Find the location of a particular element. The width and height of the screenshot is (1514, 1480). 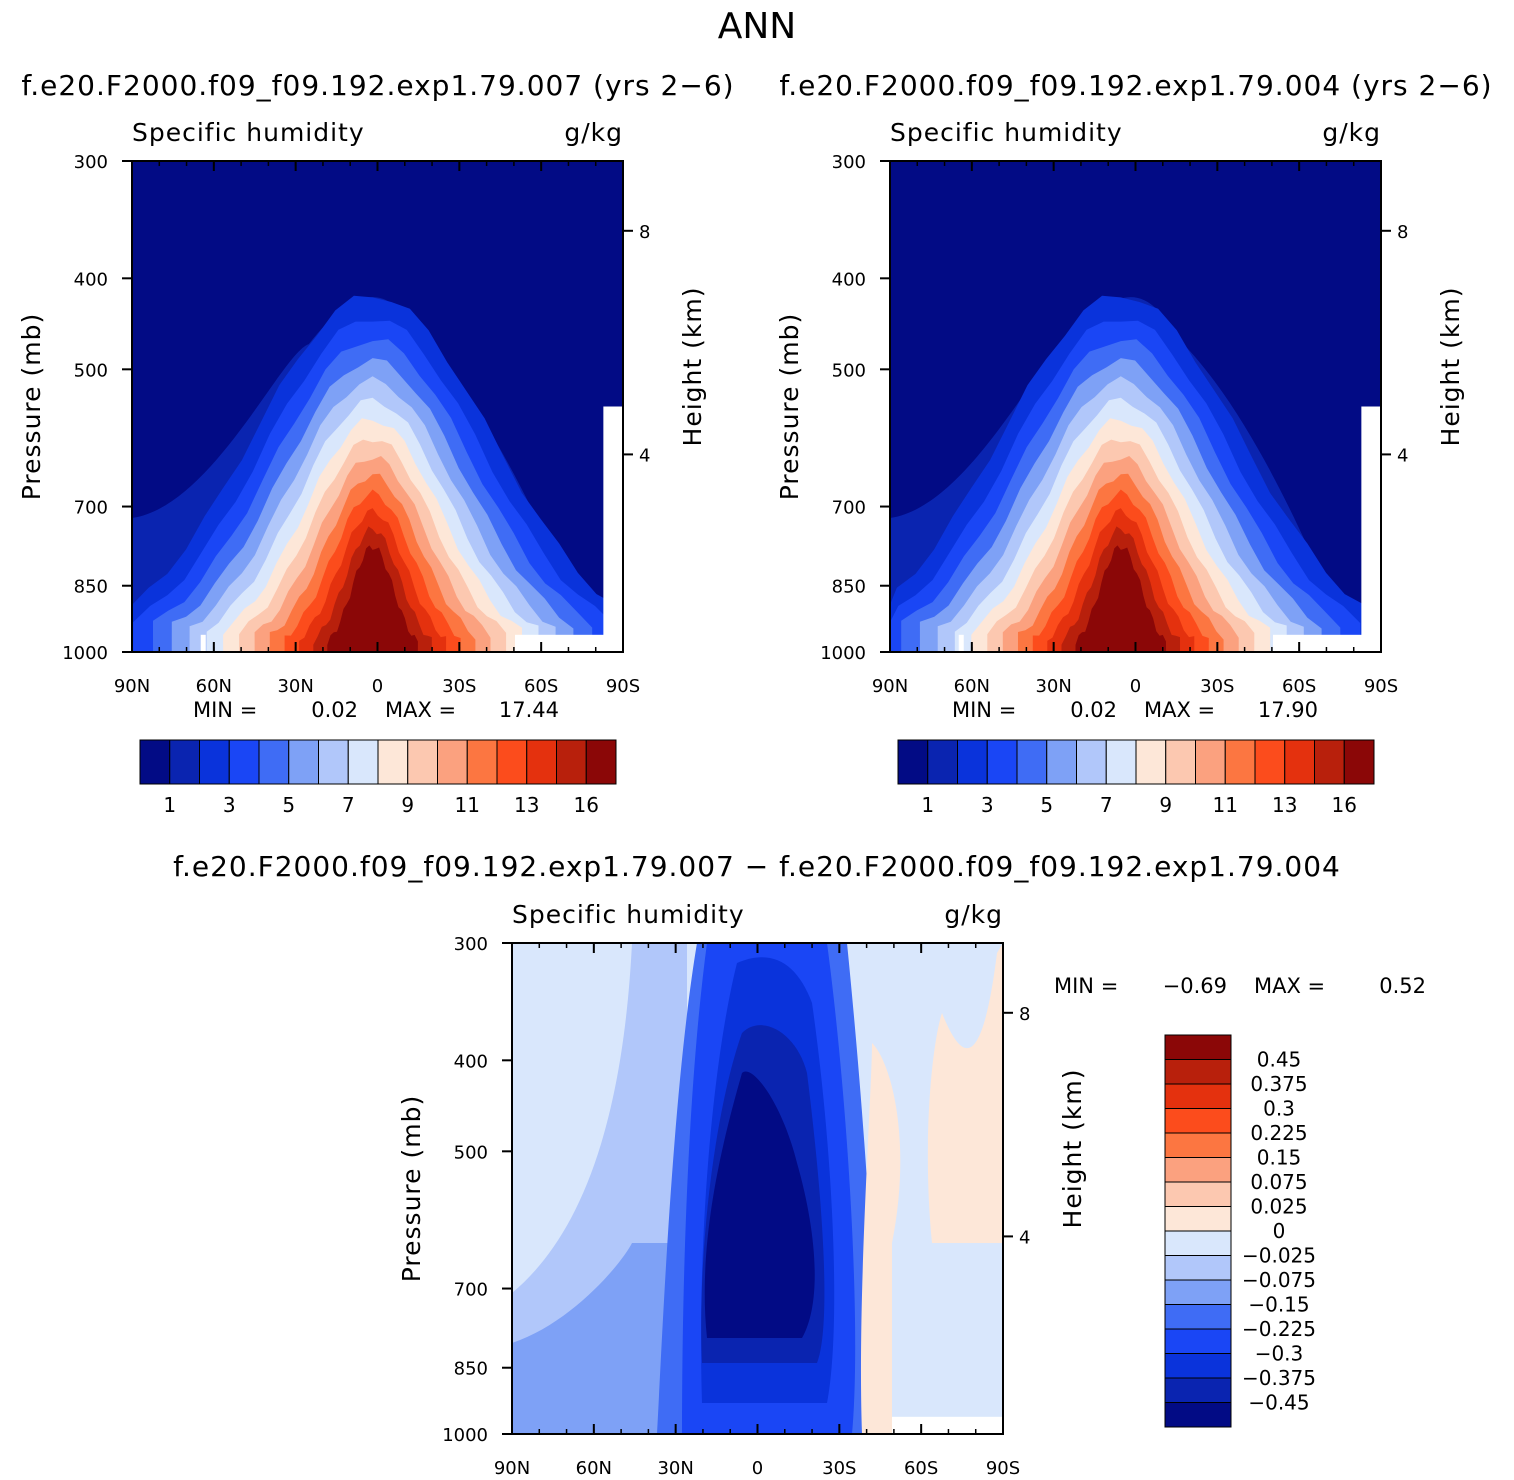

y-tick-label: 700 is located at coordinates (849, 508).